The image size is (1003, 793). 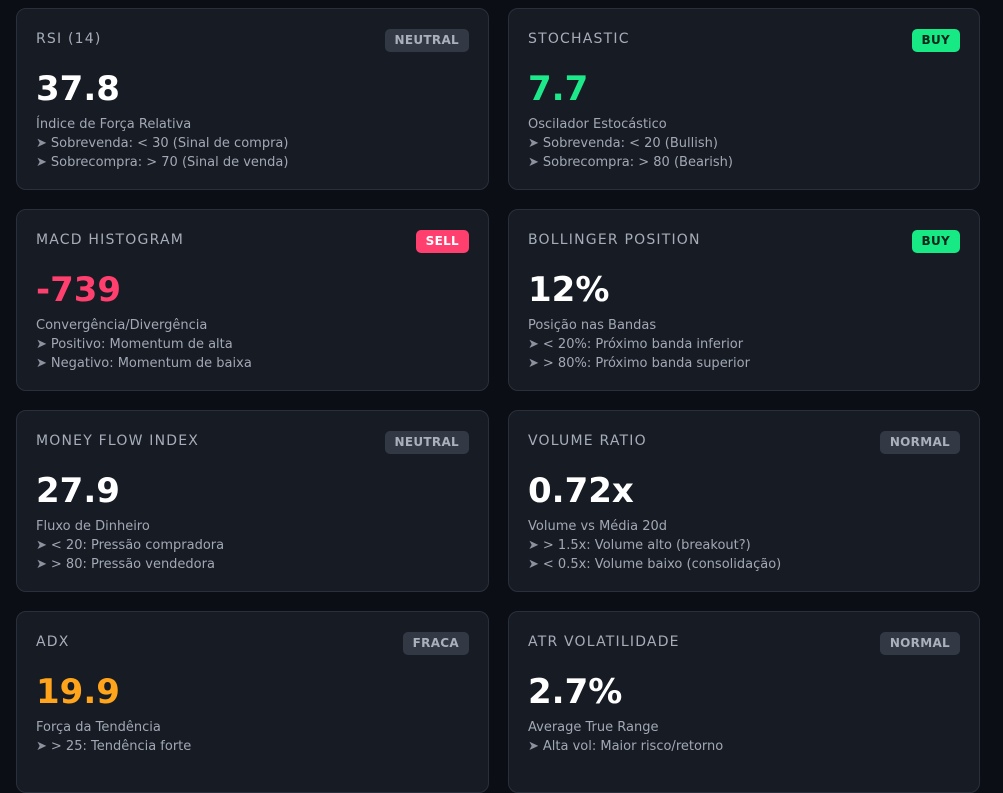 I want to click on indicator-value: 7.7, so click(x=558, y=89).